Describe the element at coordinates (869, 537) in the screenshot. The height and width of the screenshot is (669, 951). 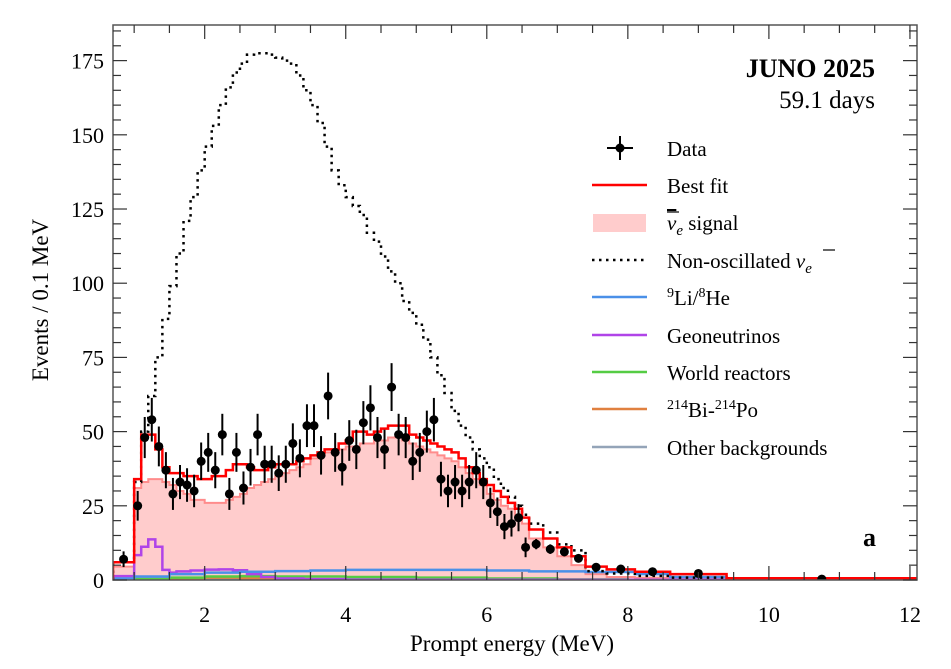
I see `panel-label: a` at that location.